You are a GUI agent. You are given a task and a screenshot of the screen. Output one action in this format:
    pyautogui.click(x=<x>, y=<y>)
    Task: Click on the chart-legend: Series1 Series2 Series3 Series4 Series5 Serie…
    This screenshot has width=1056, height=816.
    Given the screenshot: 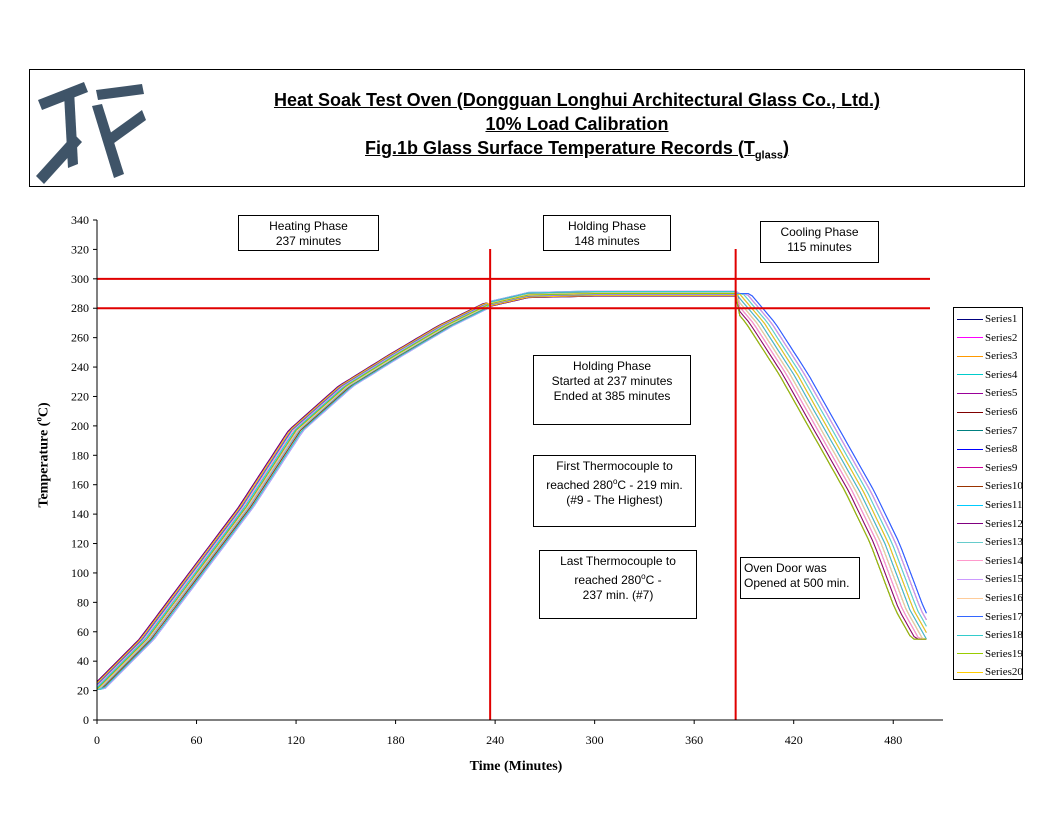 What is the action you would take?
    pyautogui.click(x=988, y=493)
    